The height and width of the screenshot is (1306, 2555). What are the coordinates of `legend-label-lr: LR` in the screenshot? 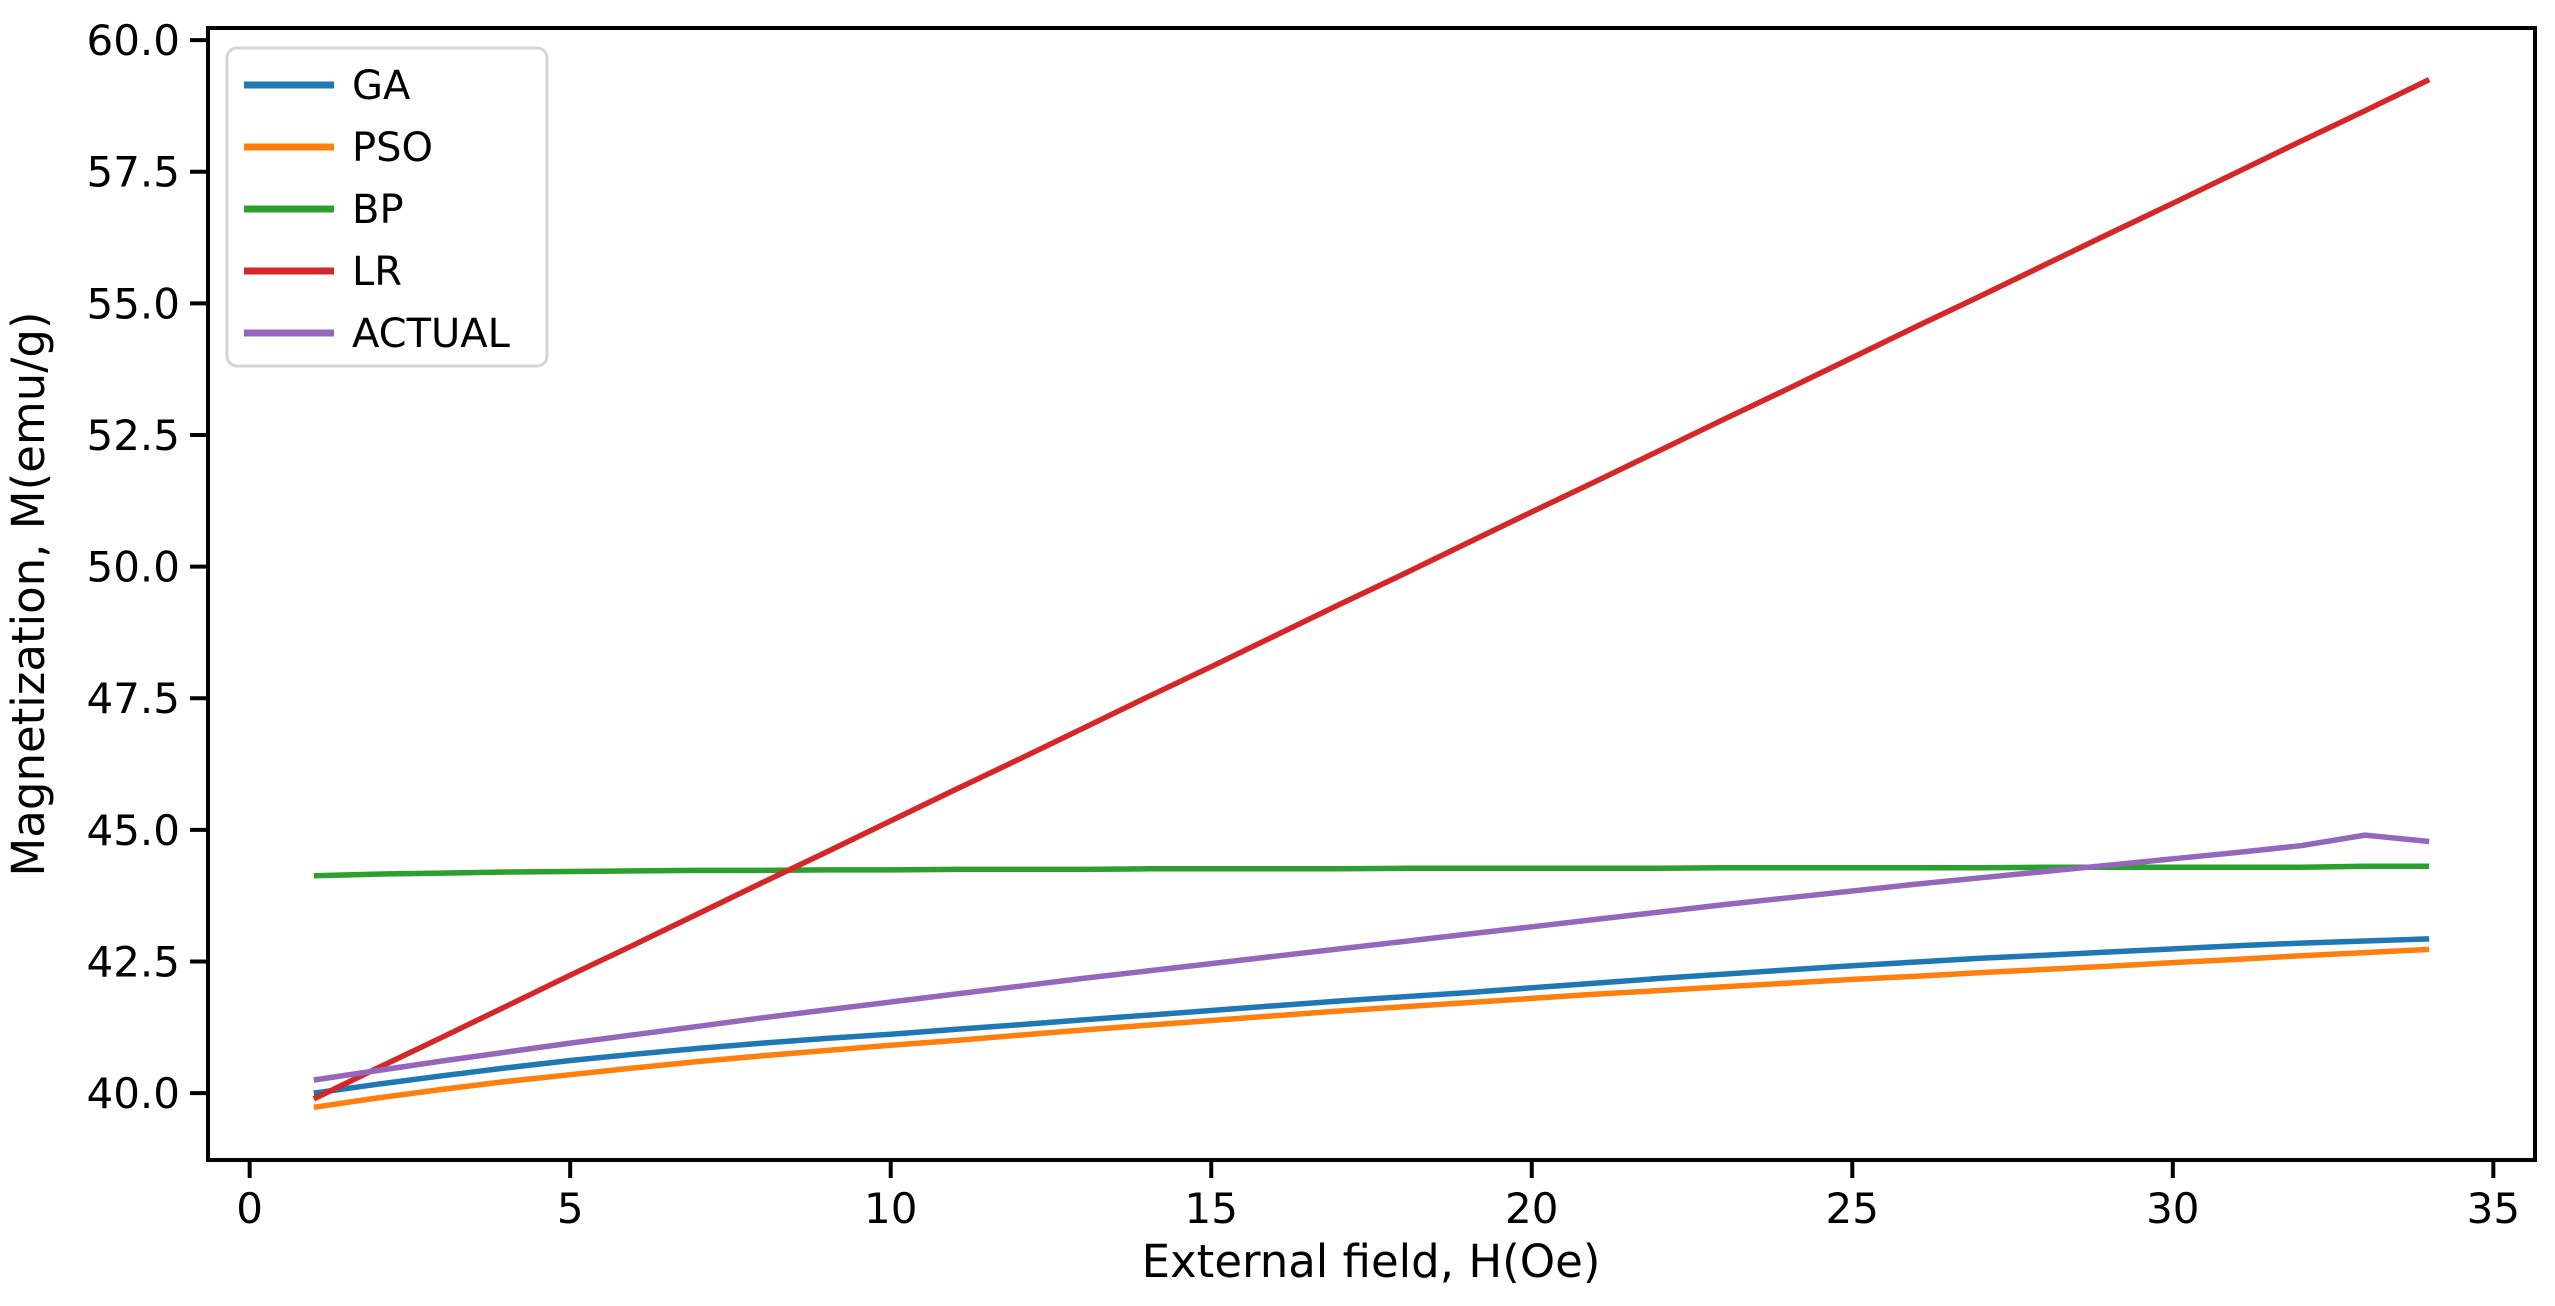 It's located at (377, 272).